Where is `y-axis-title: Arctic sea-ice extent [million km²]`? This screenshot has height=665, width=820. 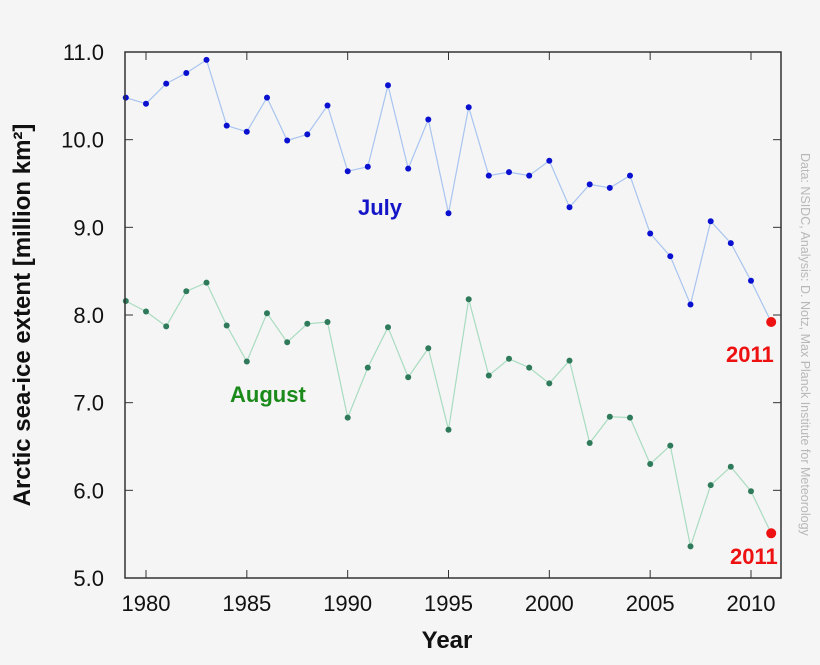 y-axis-title: Arctic sea-ice extent [million km²] is located at coordinates (22, 315).